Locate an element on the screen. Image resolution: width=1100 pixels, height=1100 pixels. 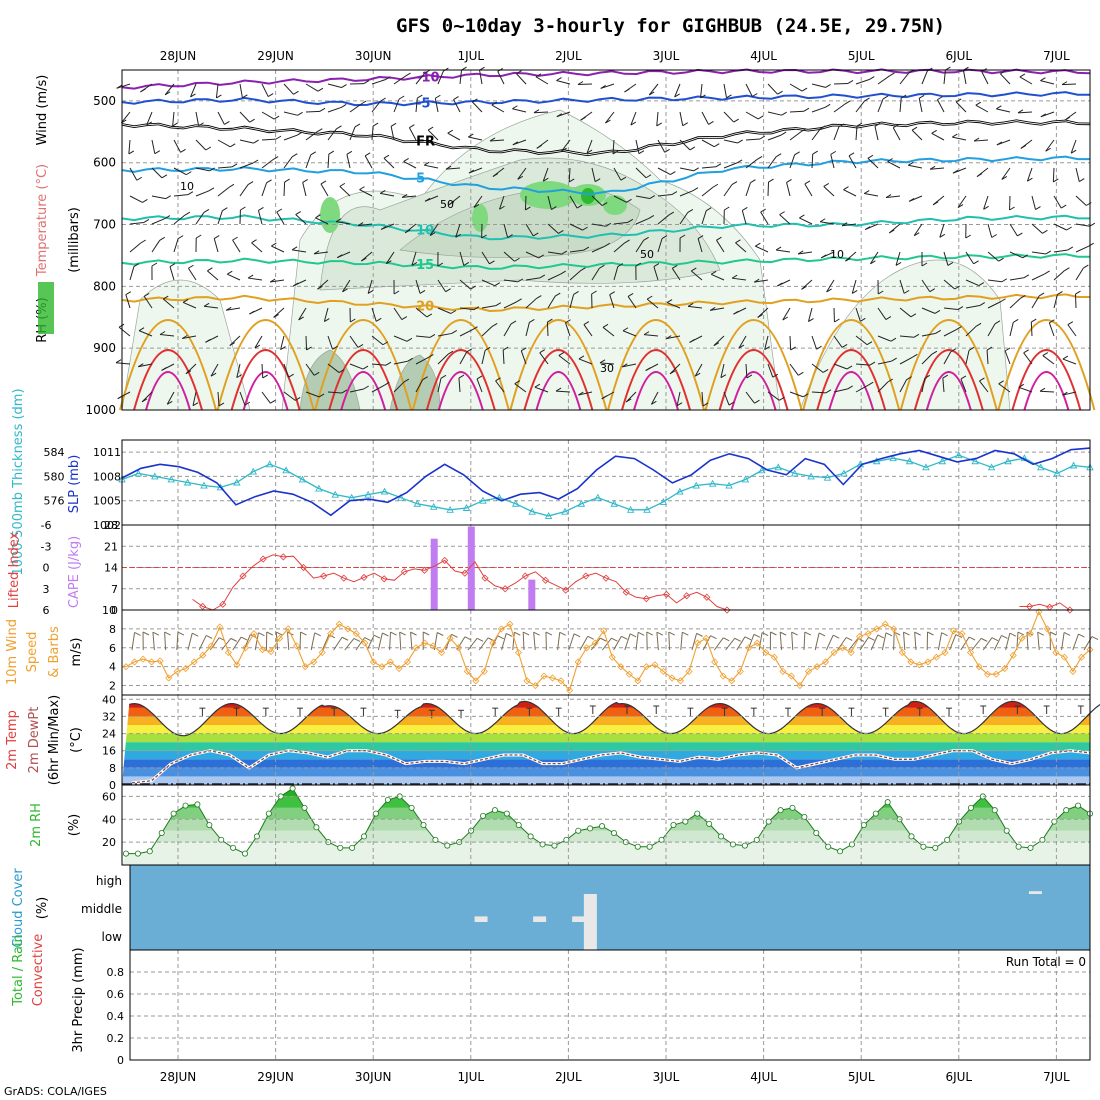
slp-tick-label: 1008 is located at coordinates (107, 476).